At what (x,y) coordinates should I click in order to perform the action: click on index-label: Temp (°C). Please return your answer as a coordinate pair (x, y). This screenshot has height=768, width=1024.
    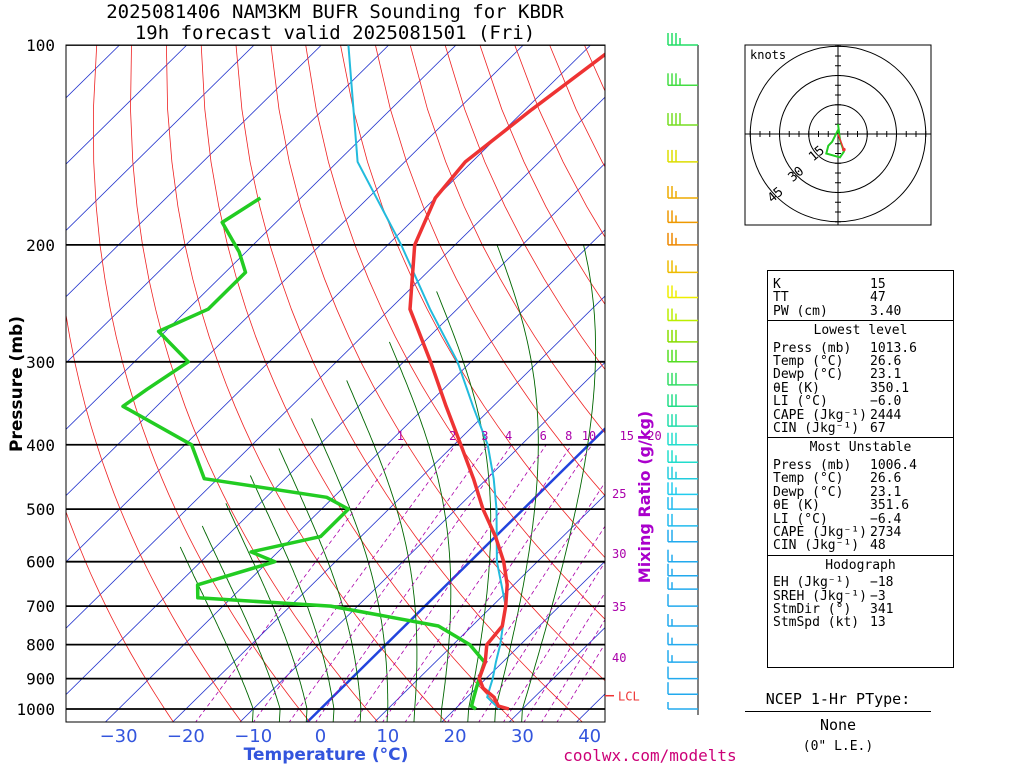
    Looking at the image, I should click on (808, 479).